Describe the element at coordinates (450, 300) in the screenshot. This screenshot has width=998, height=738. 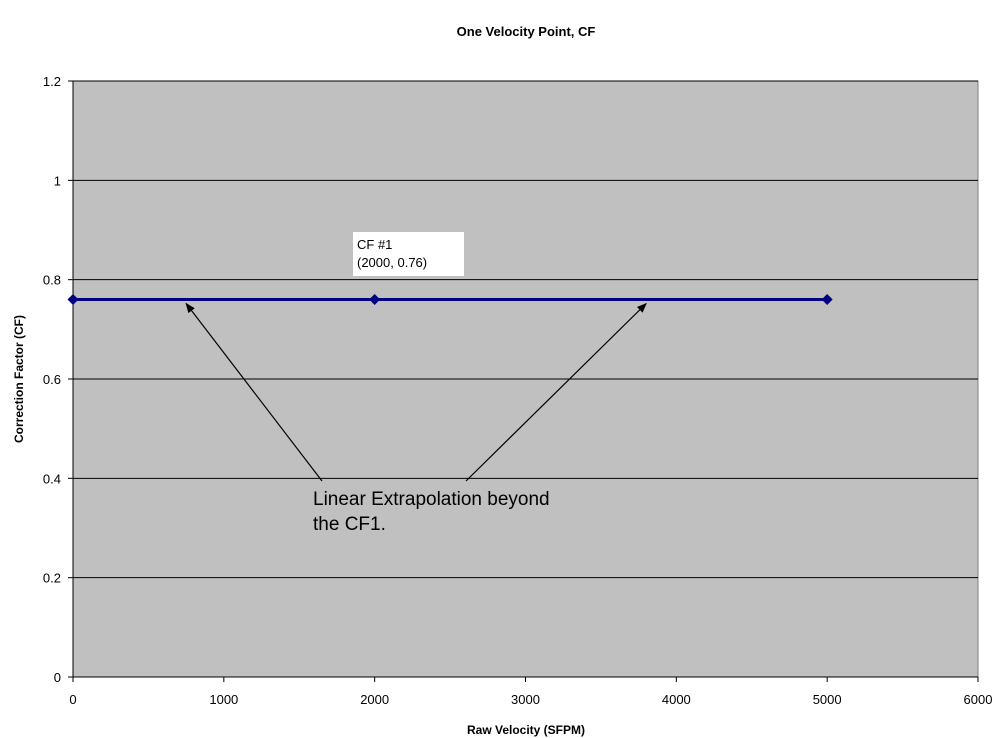
I see `series-group` at that location.